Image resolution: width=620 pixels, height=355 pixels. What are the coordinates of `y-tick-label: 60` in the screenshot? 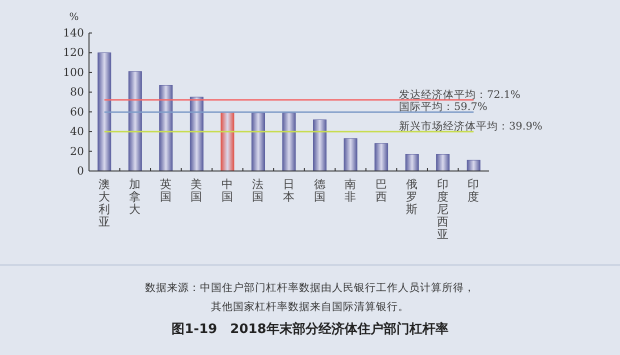 It's located at (77, 111).